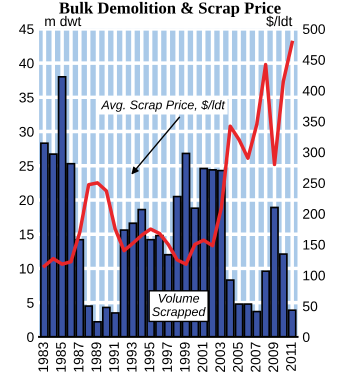 The width and height of the screenshot is (340, 385). Describe the element at coordinates (313, 29) in the screenshot. I see `y2-tick-label: 500` at that location.